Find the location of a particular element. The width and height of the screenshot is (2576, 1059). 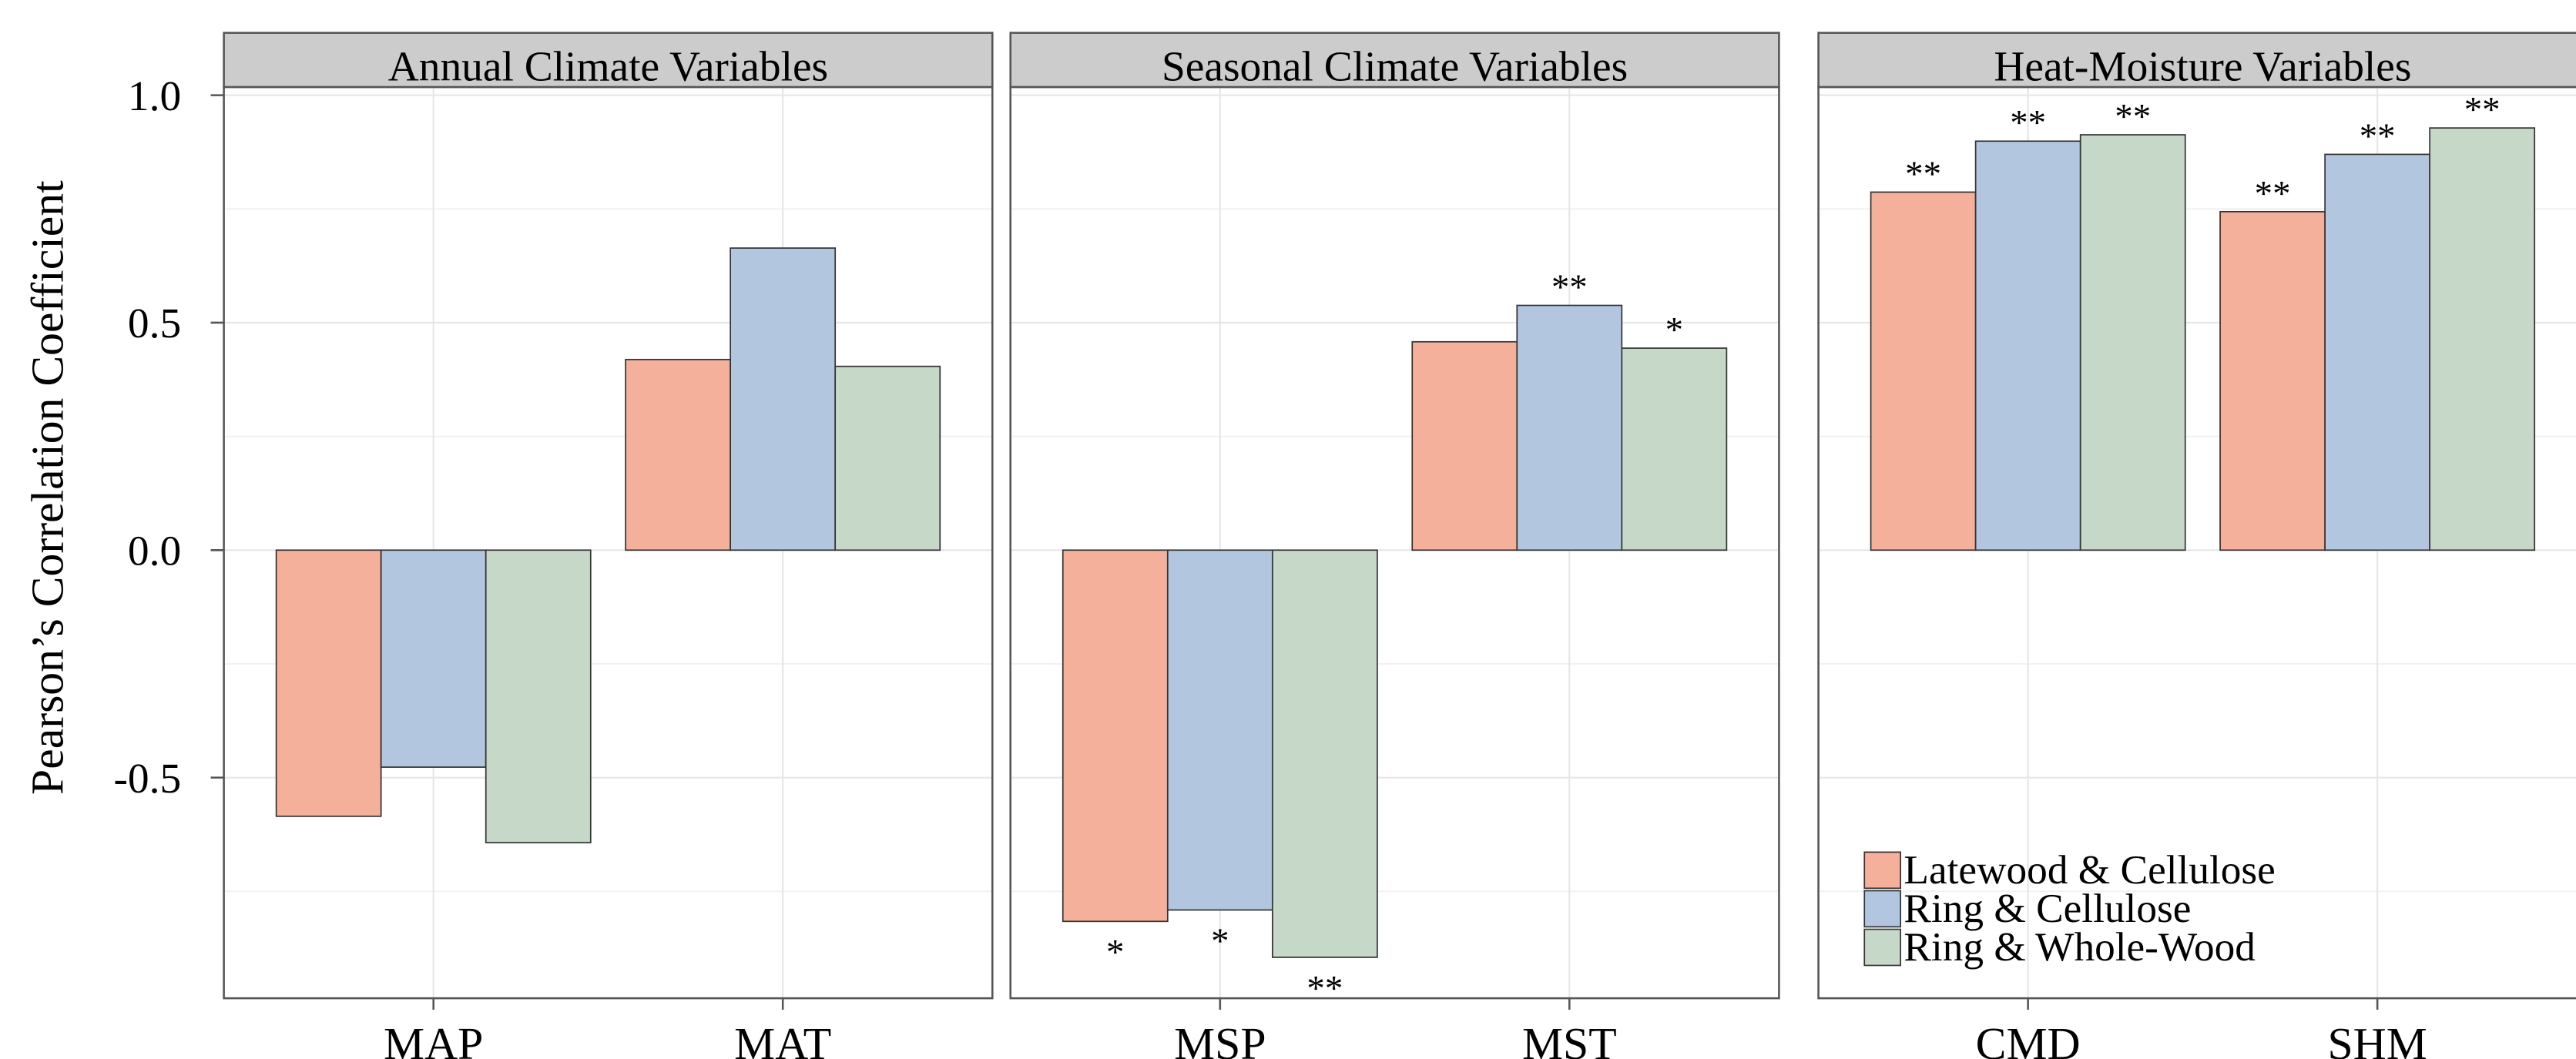

x-tick-label: MAT is located at coordinates (782, 1038).